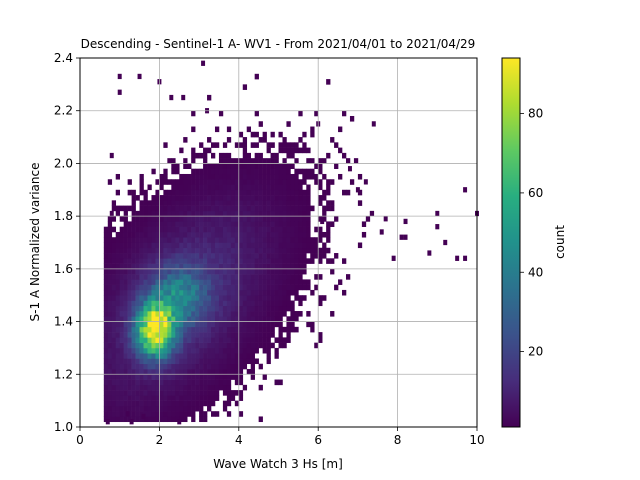 Image resolution: width=640 pixels, height=480 pixels. Describe the element at coordinates (63, 427) in the screenshot. I see `y-tick-label: 1.0` at that location.